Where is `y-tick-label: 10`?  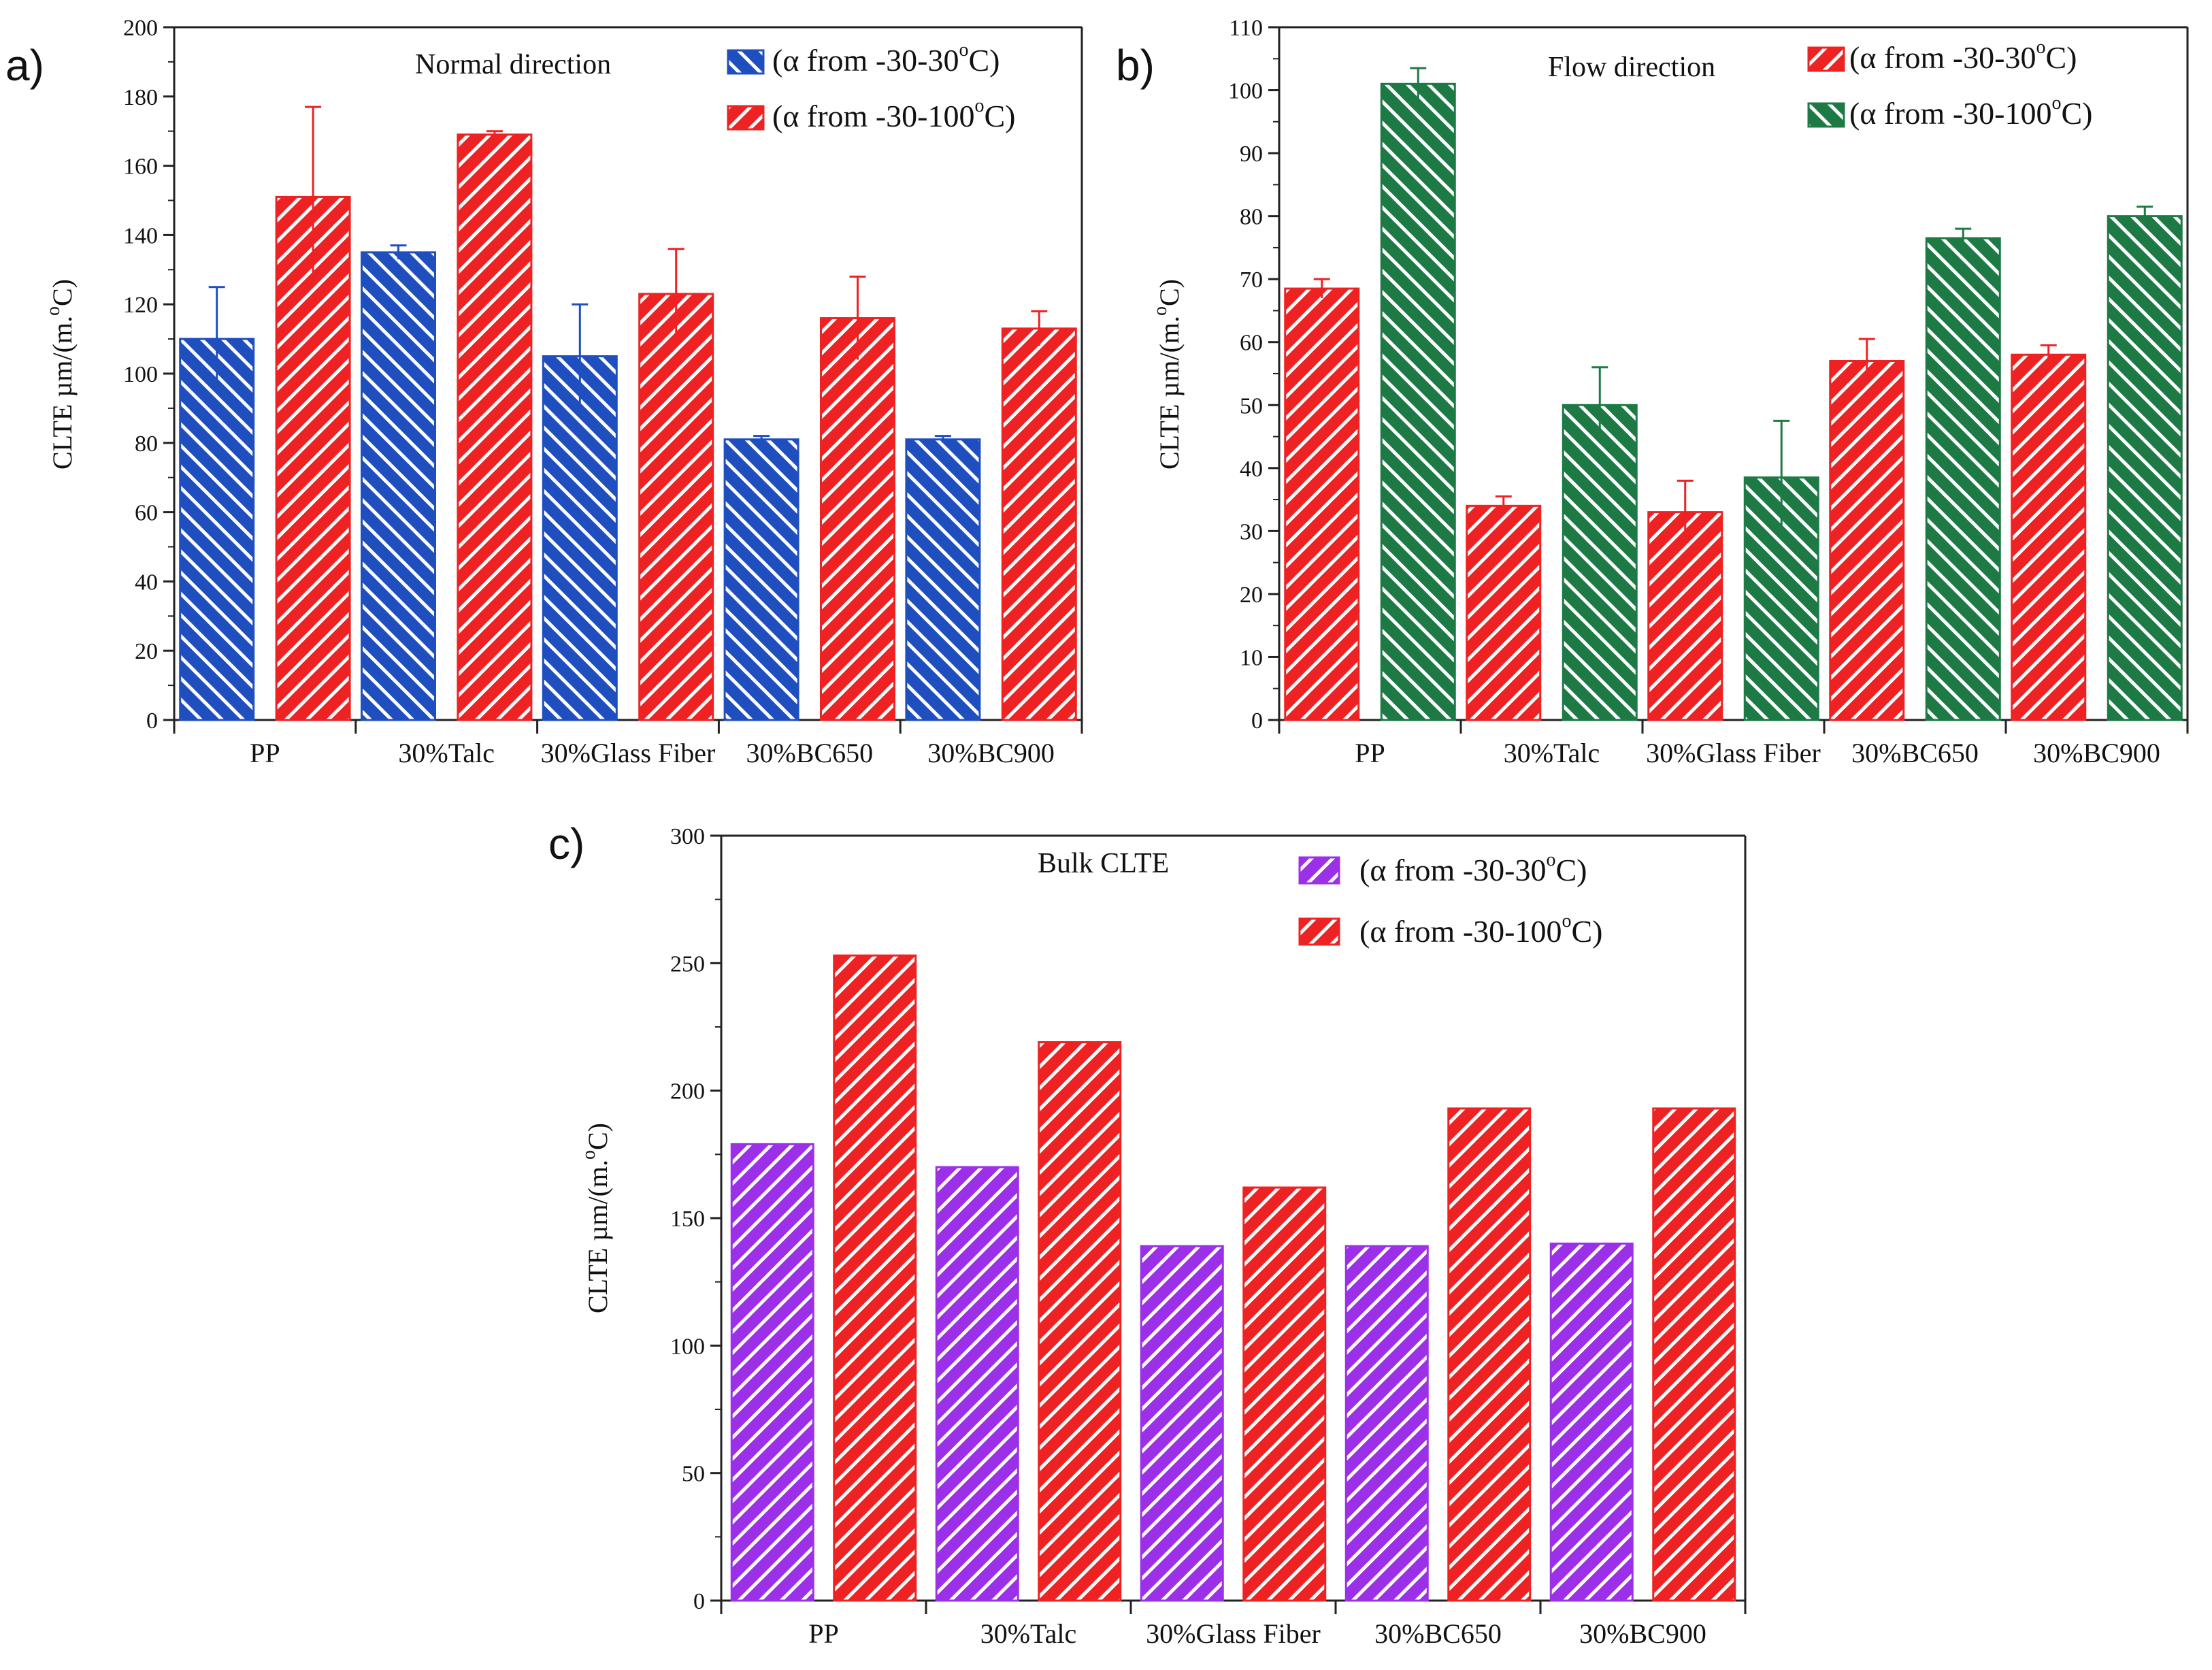
y-tick-label: 10 is located at coordinates (1251, 657).